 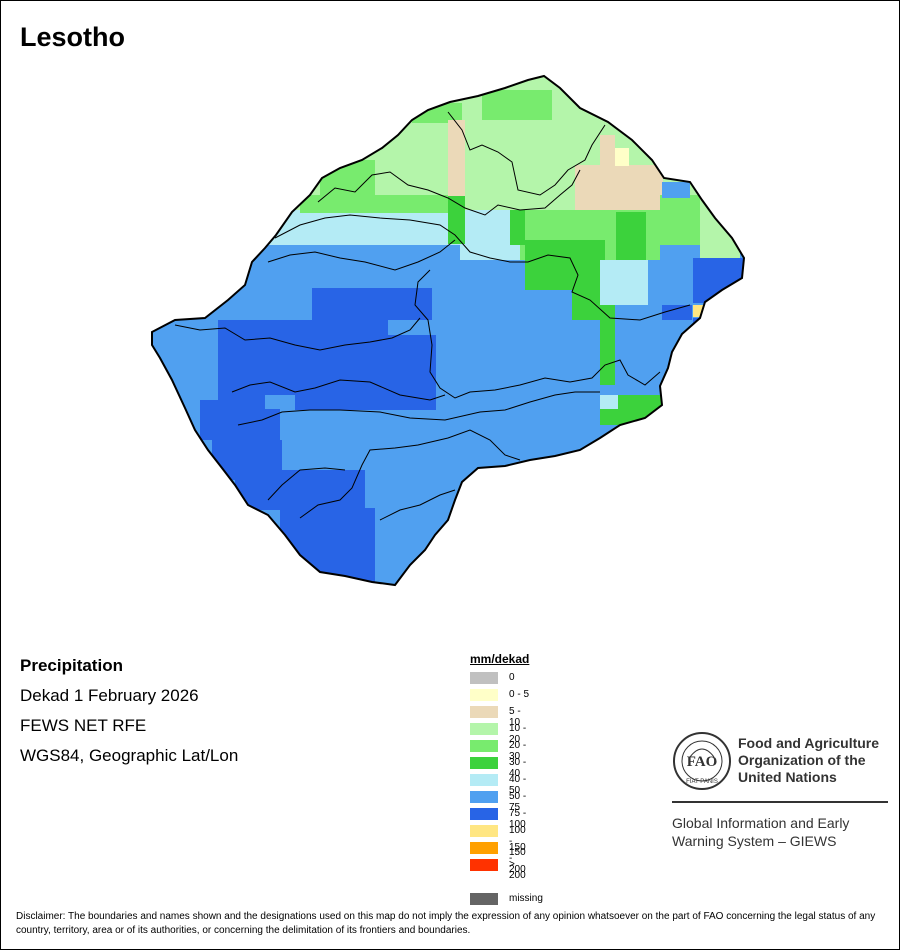 I want to click on fao-logo-letters: FAO, so click(x=702, y=762).